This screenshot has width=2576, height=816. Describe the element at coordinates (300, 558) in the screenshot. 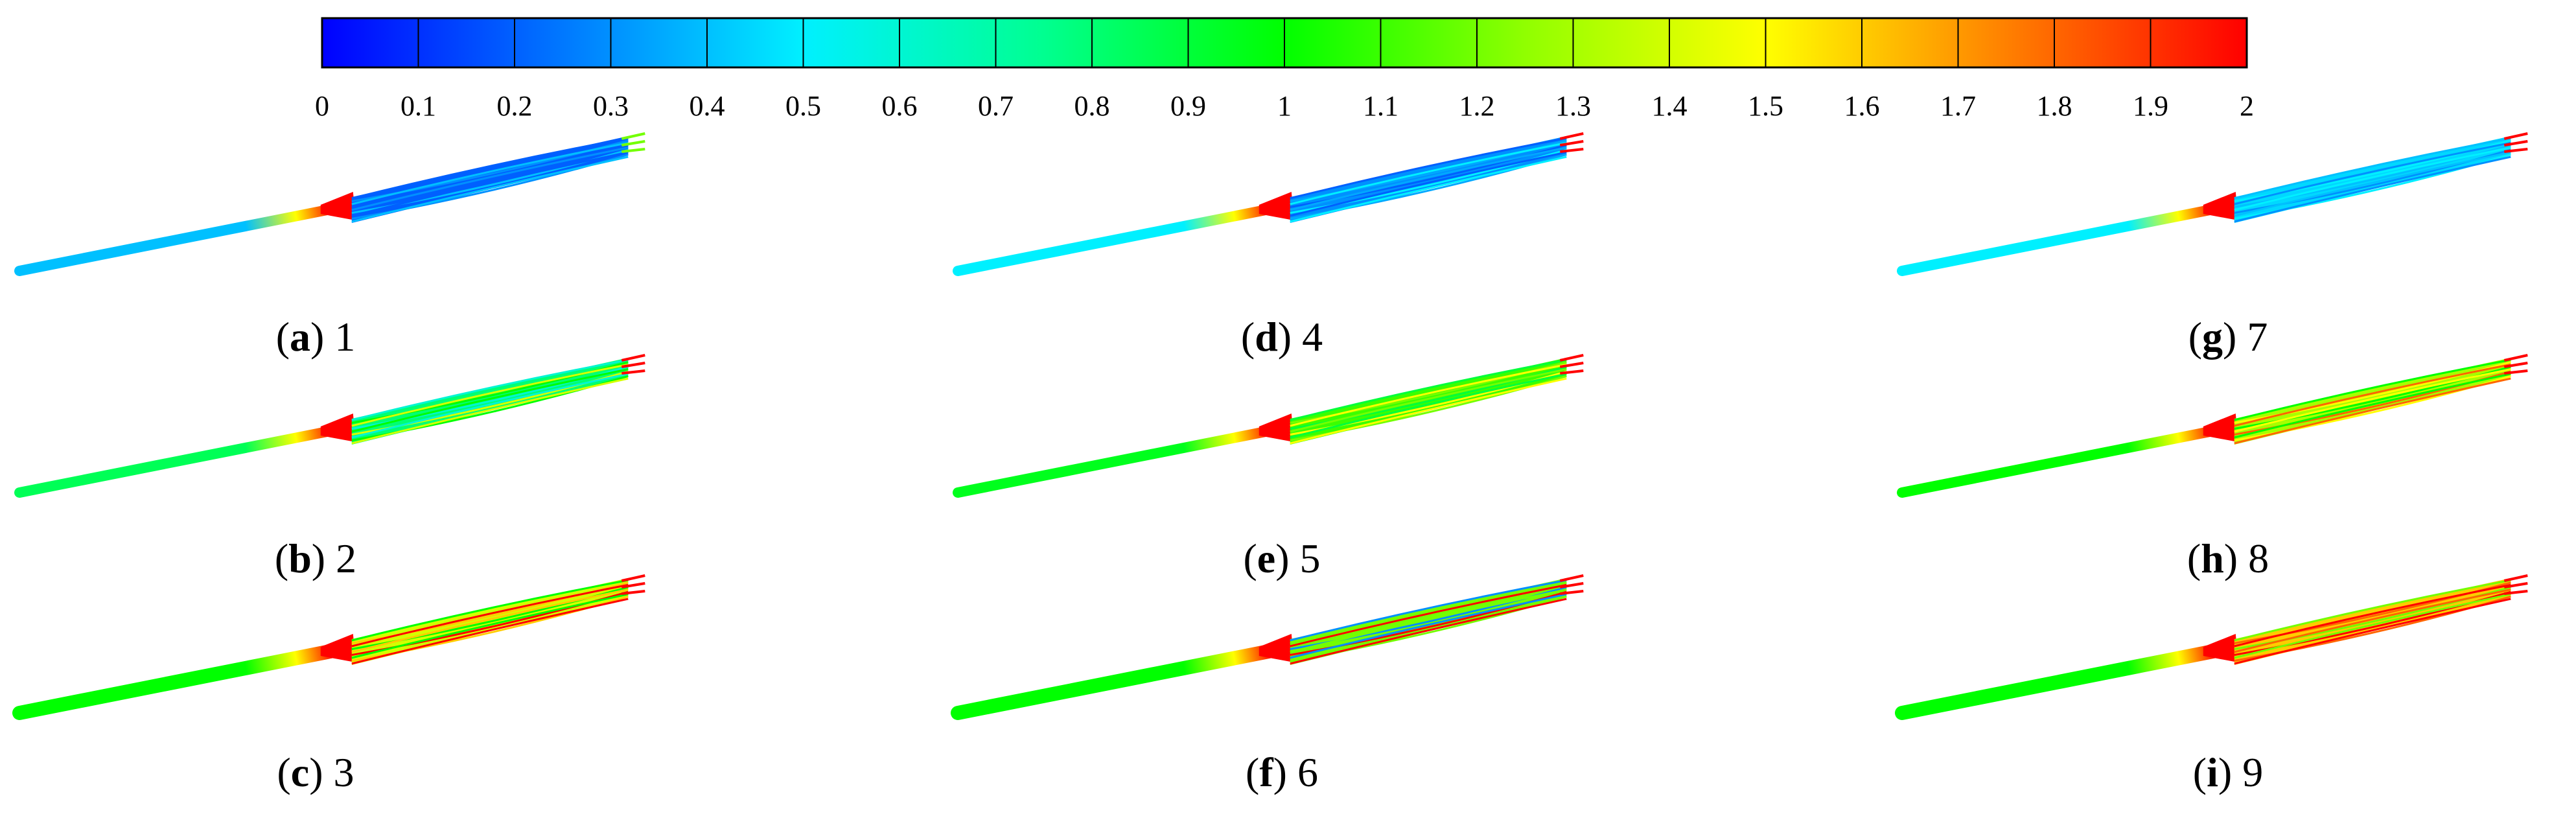

I see `panel-letter: b` at that location.